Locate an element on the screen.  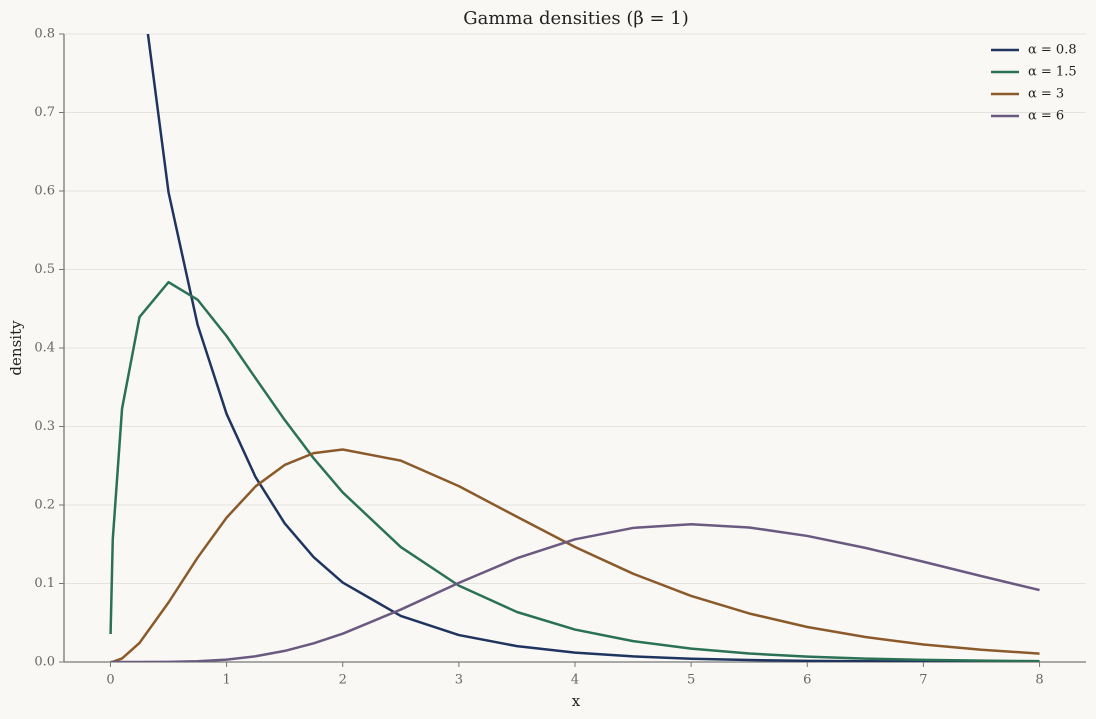
x-tick-label: 6 is located at coordinates (807, 680).